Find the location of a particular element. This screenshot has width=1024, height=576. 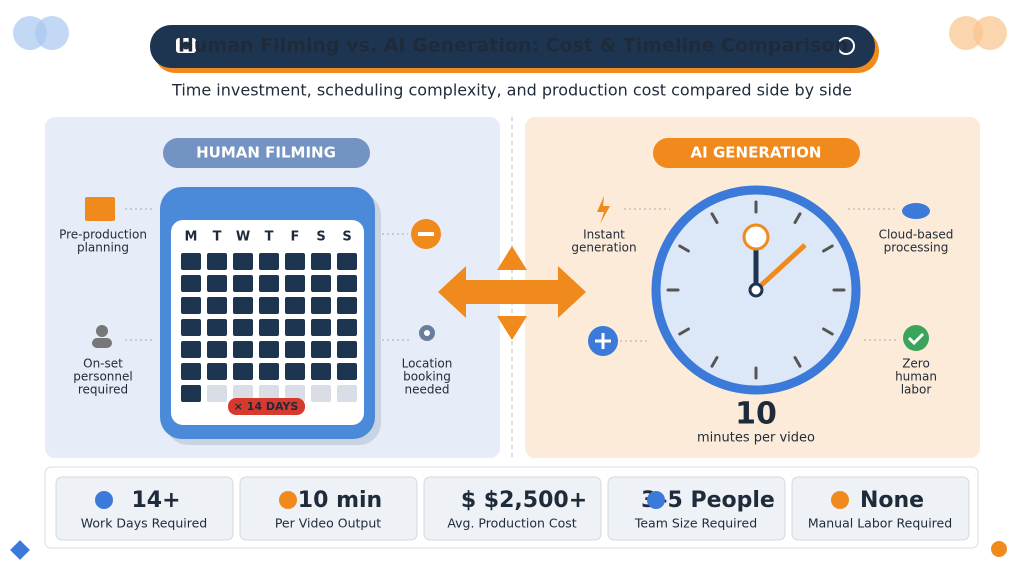

stat-value: $ $2,500+ is located at coordinates (524, 500).